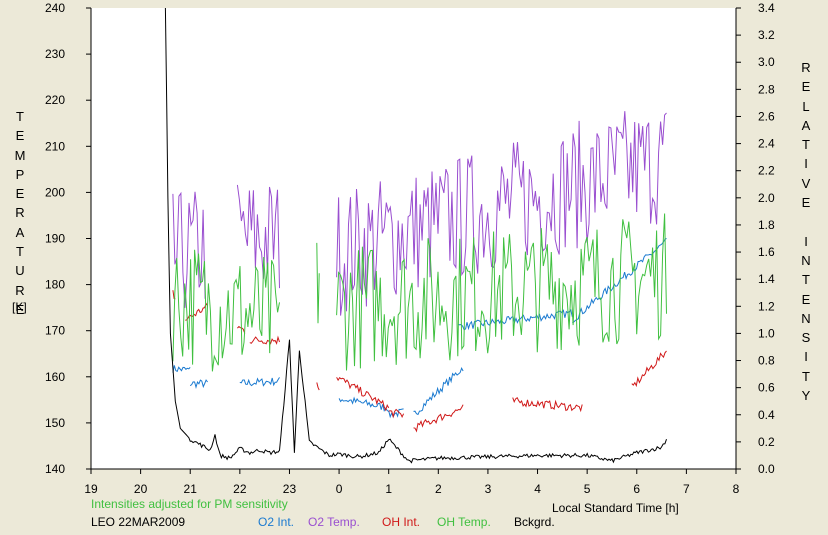 The image size is (828, 535). I want to click on y-right-tick-label: 1.4, so click(766, 279).